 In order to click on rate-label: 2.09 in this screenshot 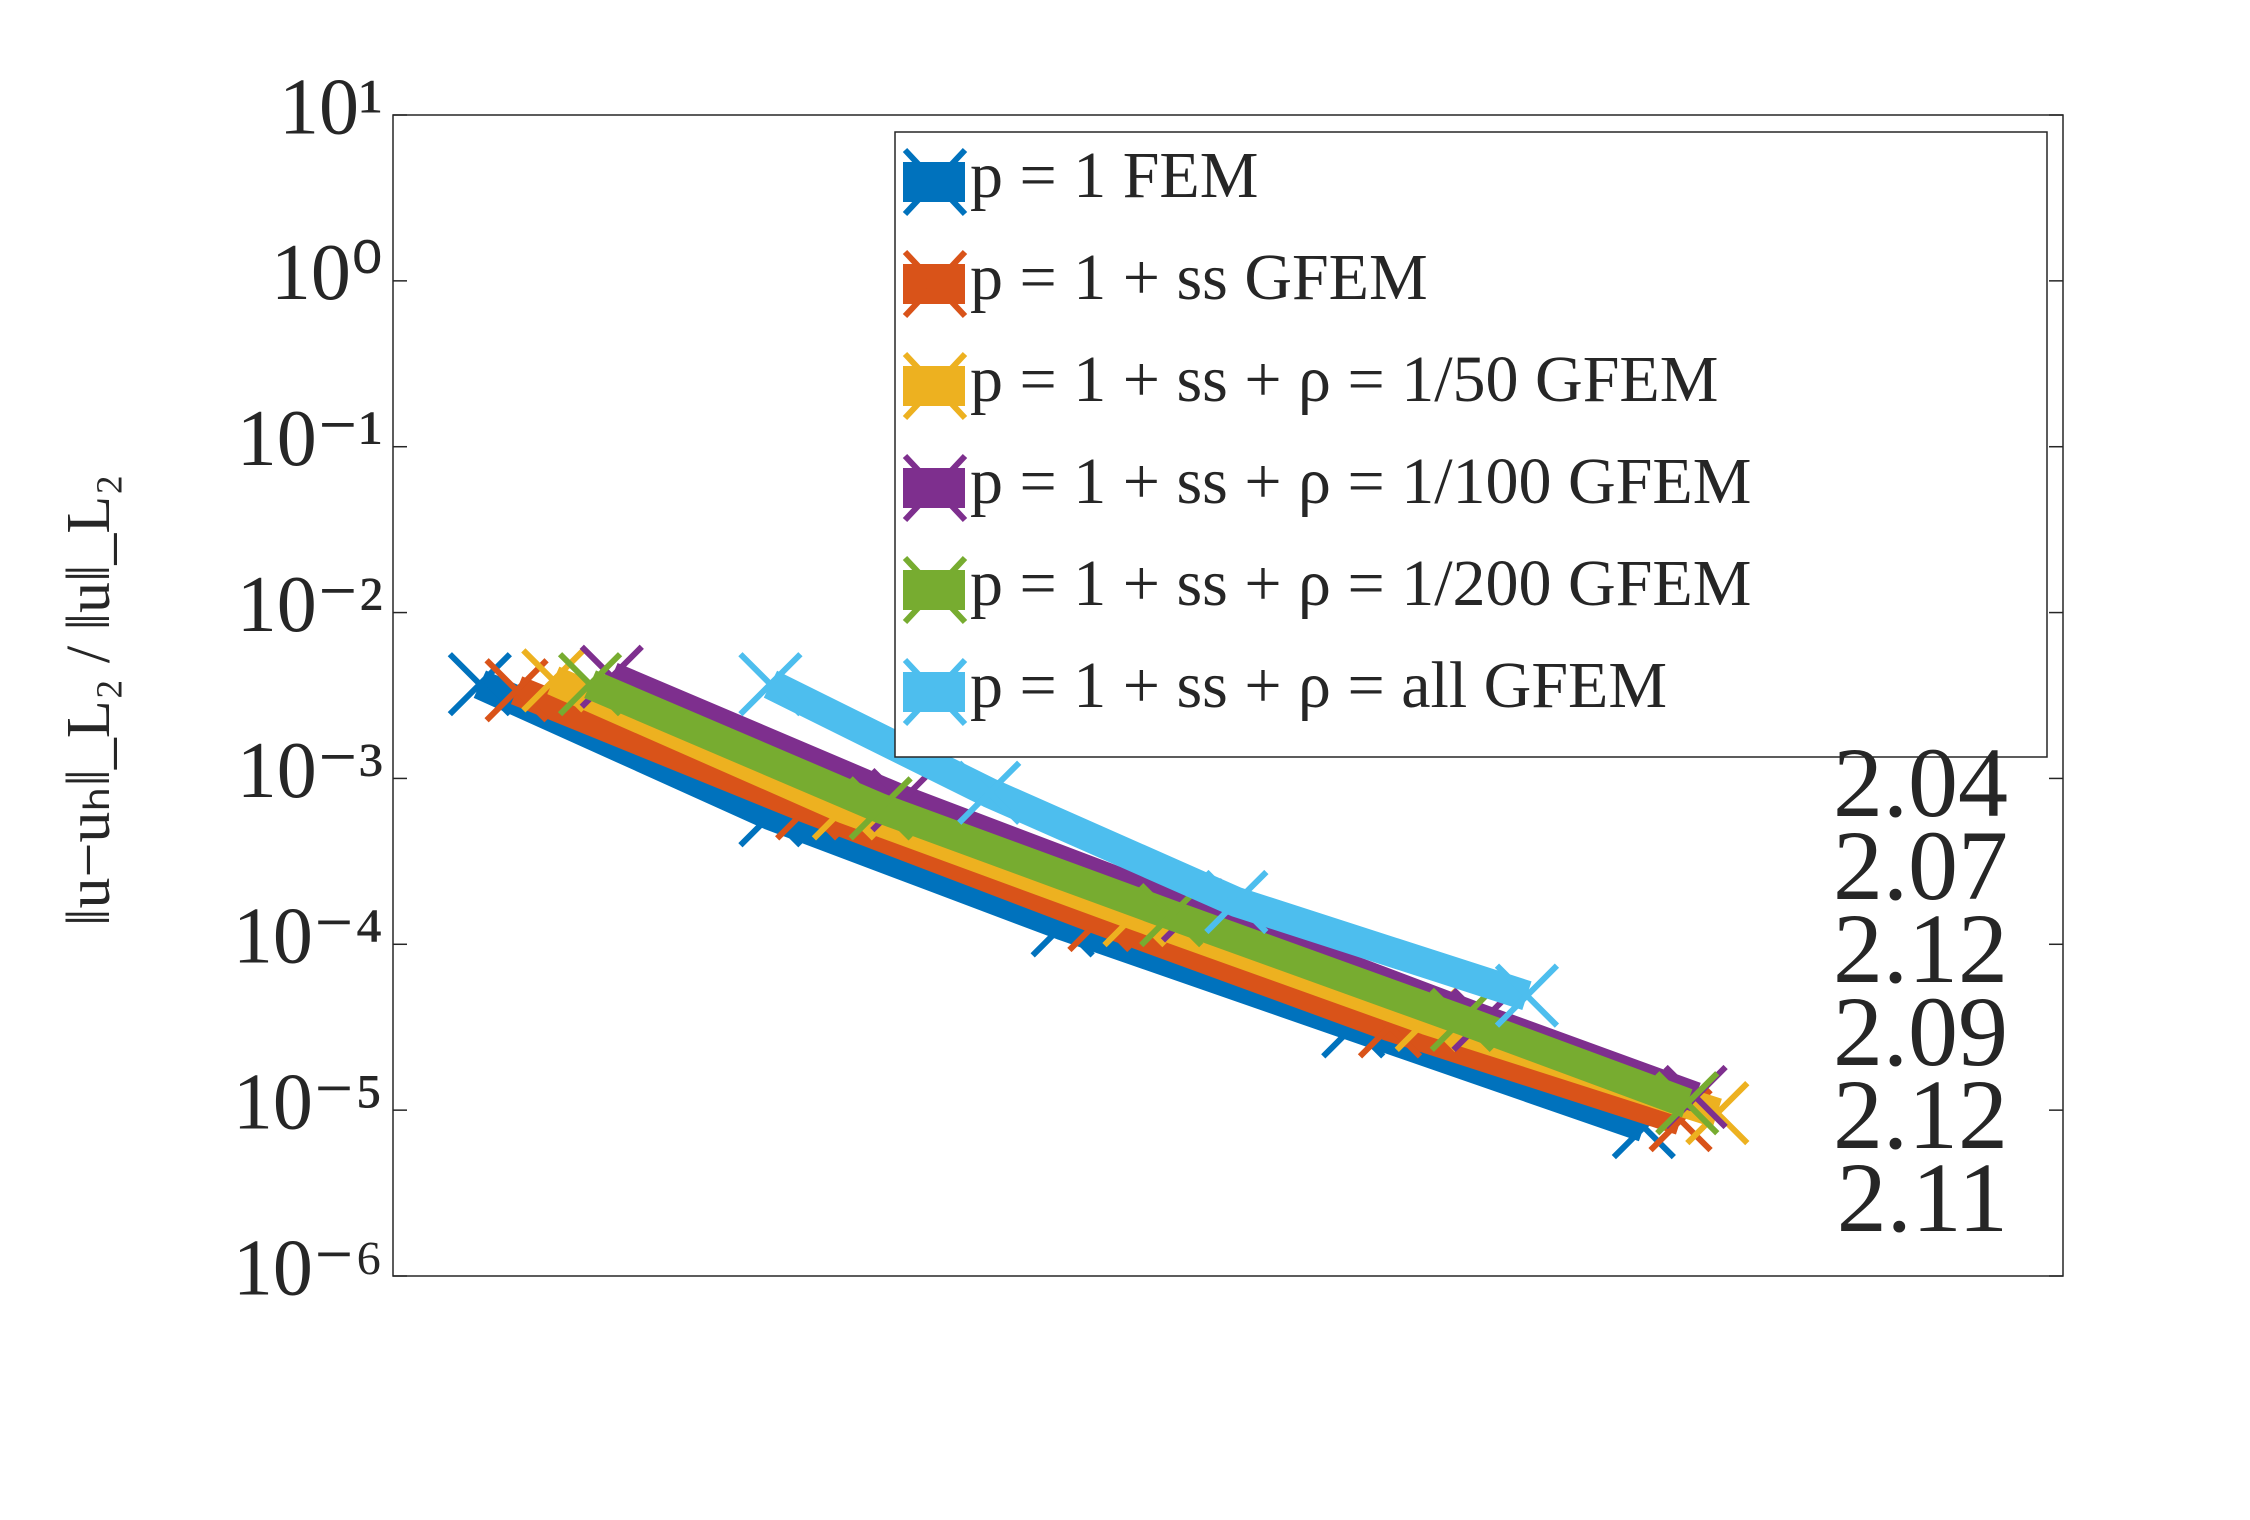, I will do `click(1920, 1031)`.